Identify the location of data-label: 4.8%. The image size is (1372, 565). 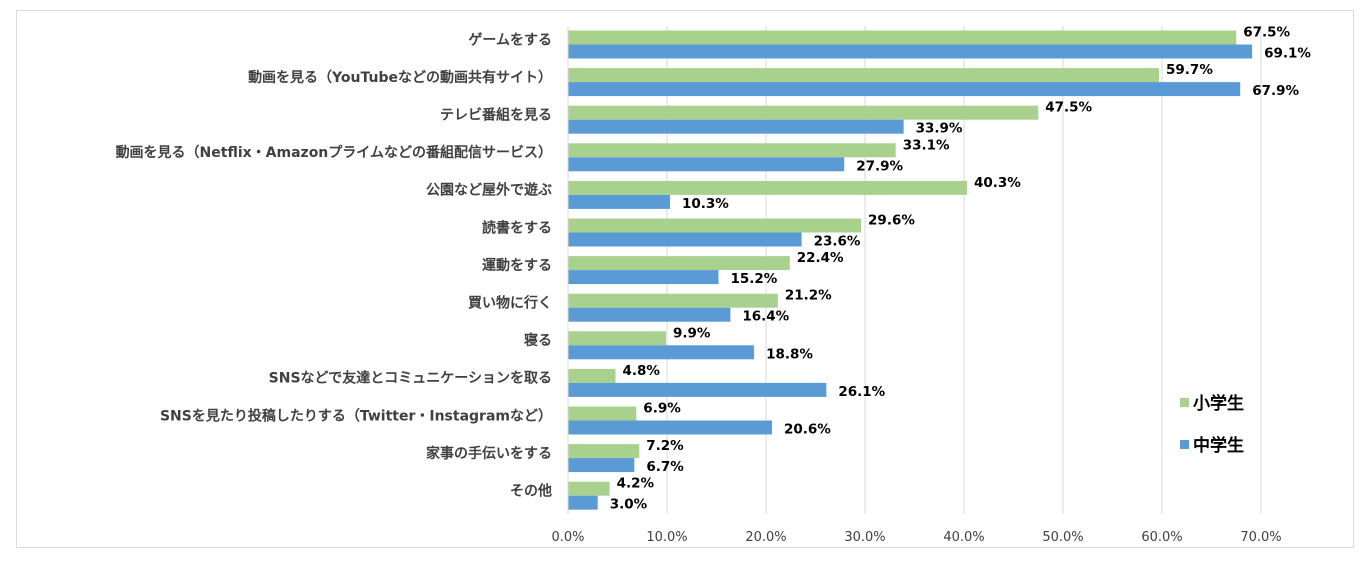
(642, 371).